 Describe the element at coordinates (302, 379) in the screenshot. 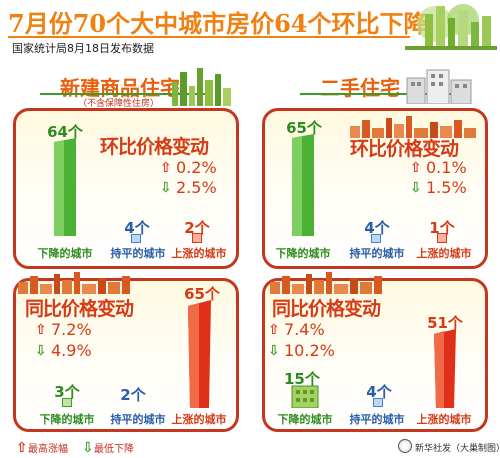

I see `count-down: 15个` at that location.